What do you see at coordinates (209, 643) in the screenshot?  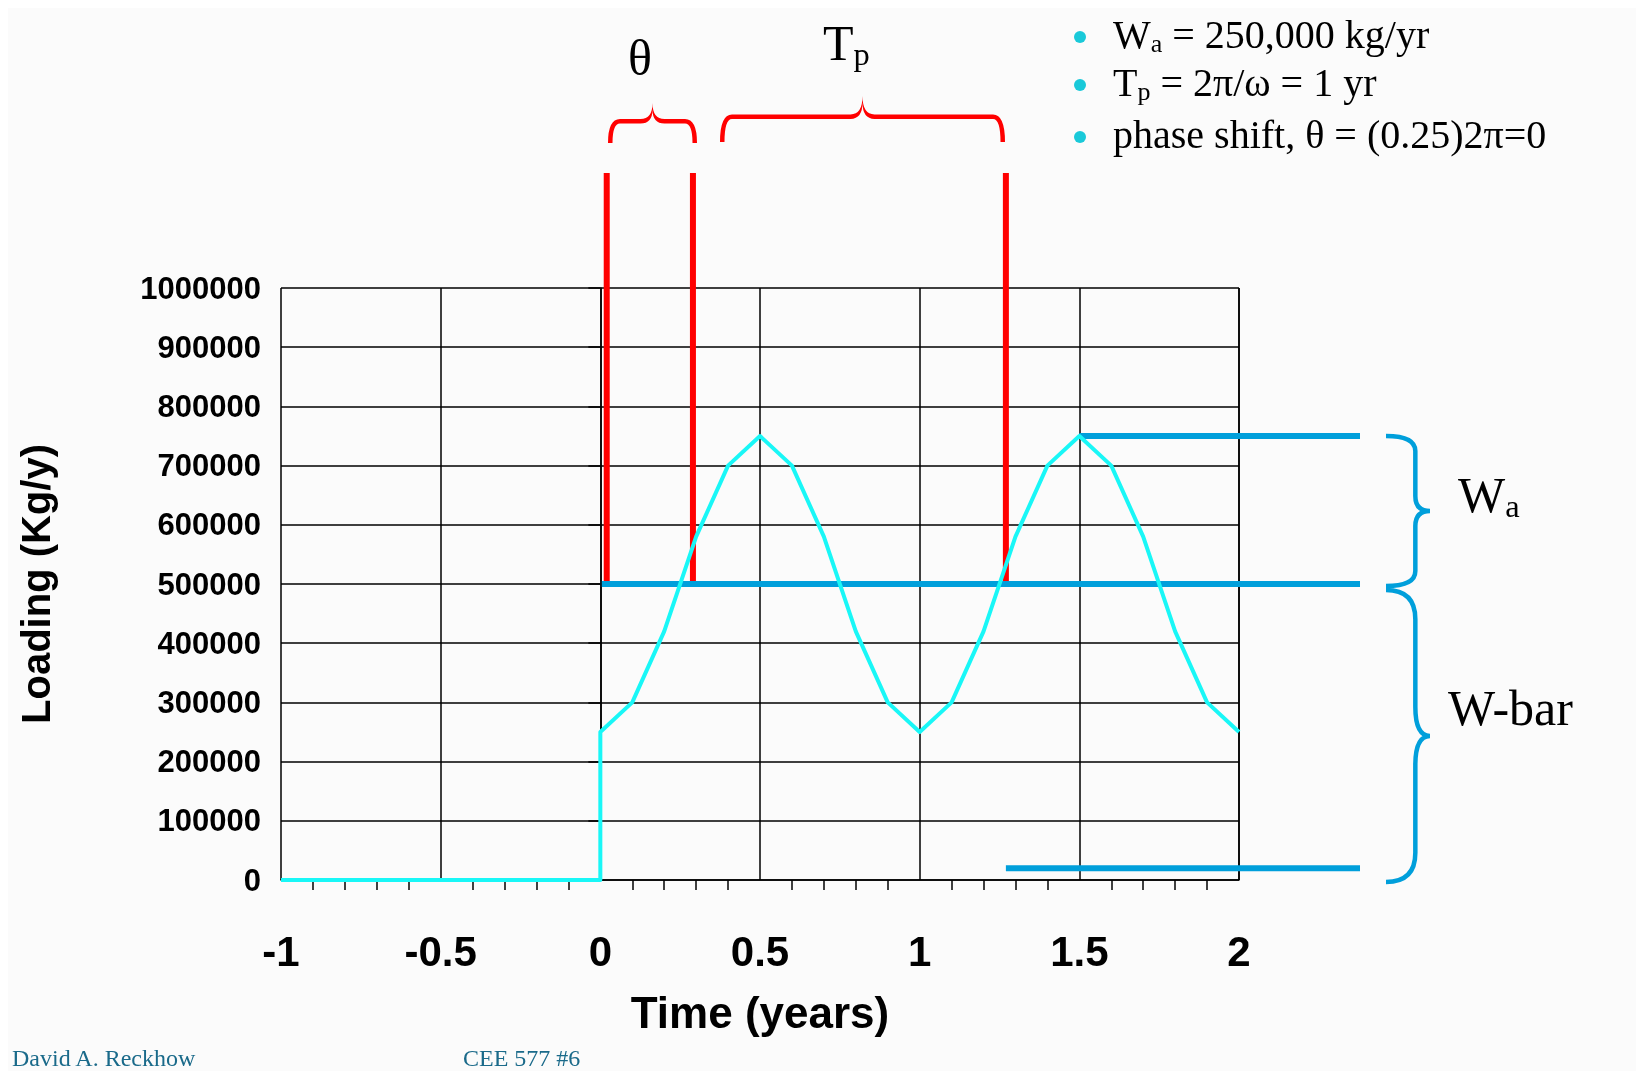 I see `y-tick-label: 400000` at bounding box center [209, 643].